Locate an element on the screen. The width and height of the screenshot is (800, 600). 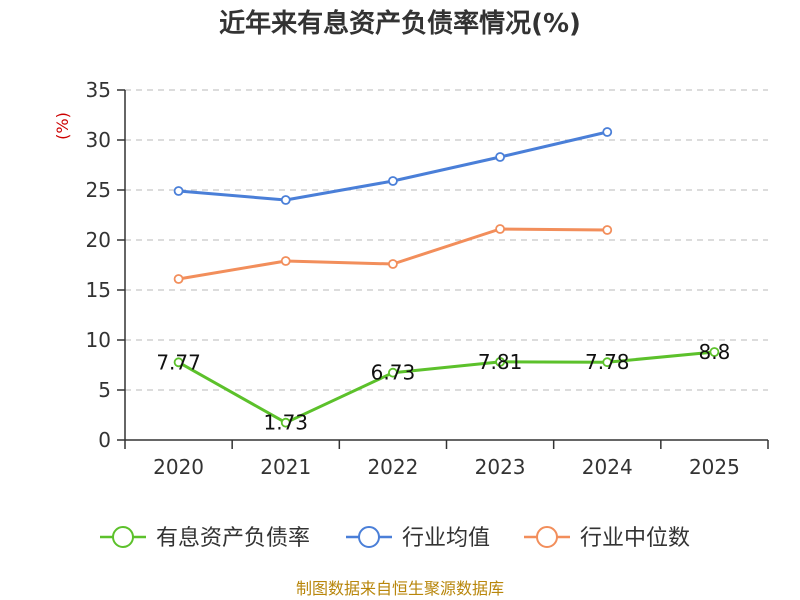
chart-title: 近年来有息资产负债率情况(%) is located at coordinates (400, 23).